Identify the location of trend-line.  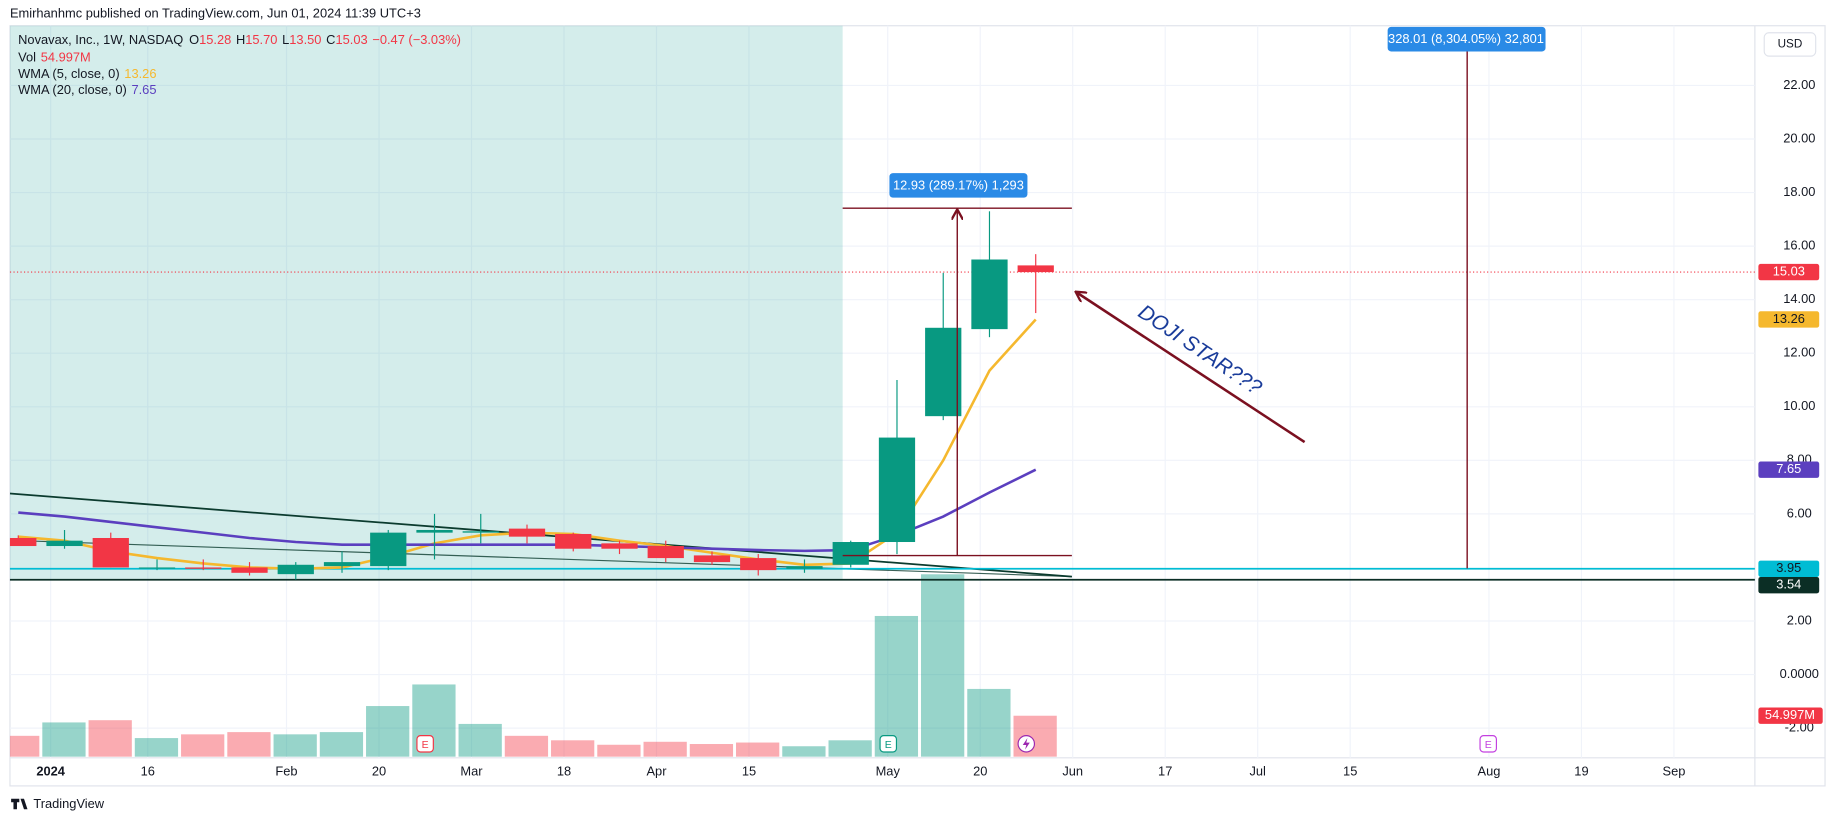
(540, 558).